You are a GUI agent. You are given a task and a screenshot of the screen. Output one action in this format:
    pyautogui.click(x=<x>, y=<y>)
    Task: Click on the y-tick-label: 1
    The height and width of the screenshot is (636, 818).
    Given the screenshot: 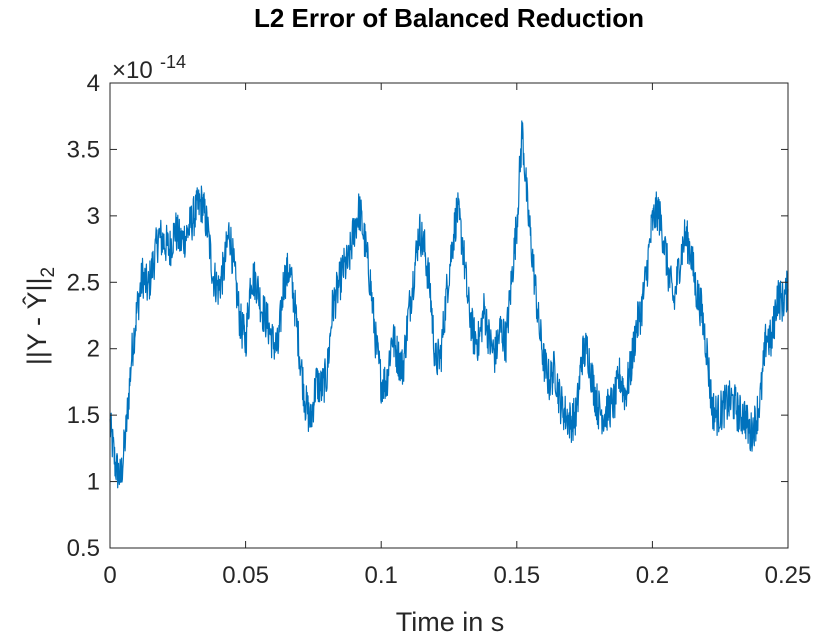 What is the action you would take?
    pyautogui.click(x=93, y=482)
    